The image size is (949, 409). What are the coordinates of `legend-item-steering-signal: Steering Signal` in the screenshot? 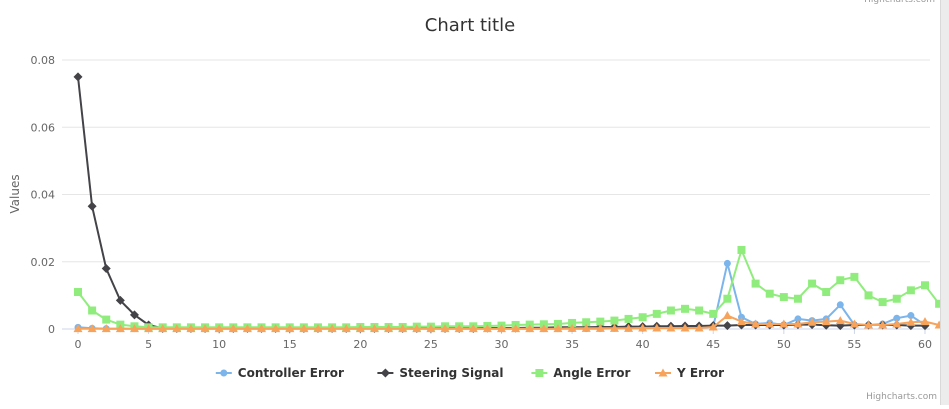 It's located at (440, 373).